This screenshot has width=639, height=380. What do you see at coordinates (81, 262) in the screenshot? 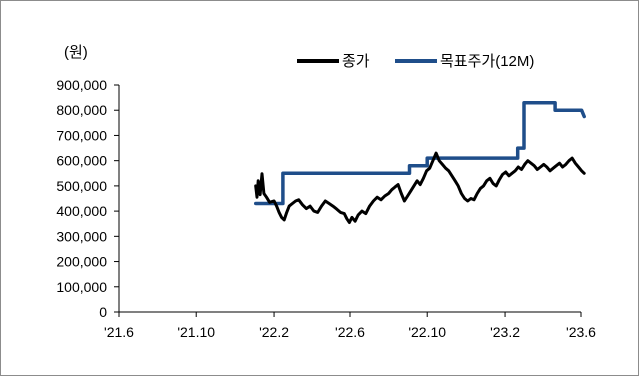
I see `y-tick-label: 200,000` at bounding box center [81, 262].